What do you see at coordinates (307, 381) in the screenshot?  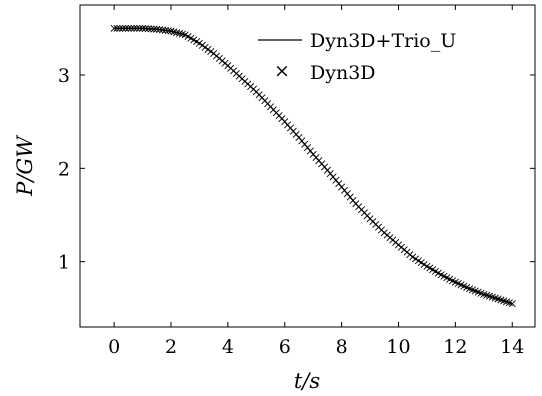 I see `x-axis-label: t/s` at bounding box center [307, 381].